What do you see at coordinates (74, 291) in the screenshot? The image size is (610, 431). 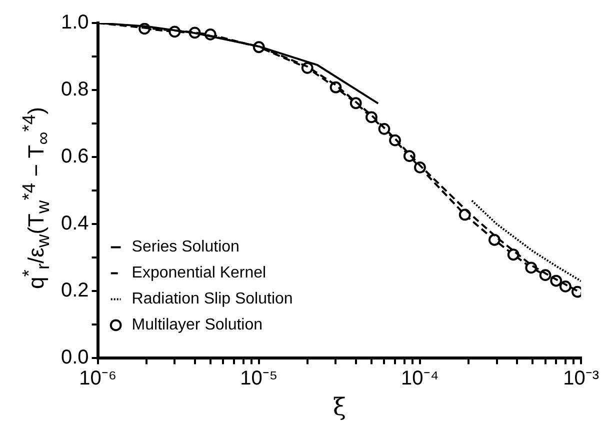 I see `y-tick-label: 0.2` at bounding box center [74, 291].